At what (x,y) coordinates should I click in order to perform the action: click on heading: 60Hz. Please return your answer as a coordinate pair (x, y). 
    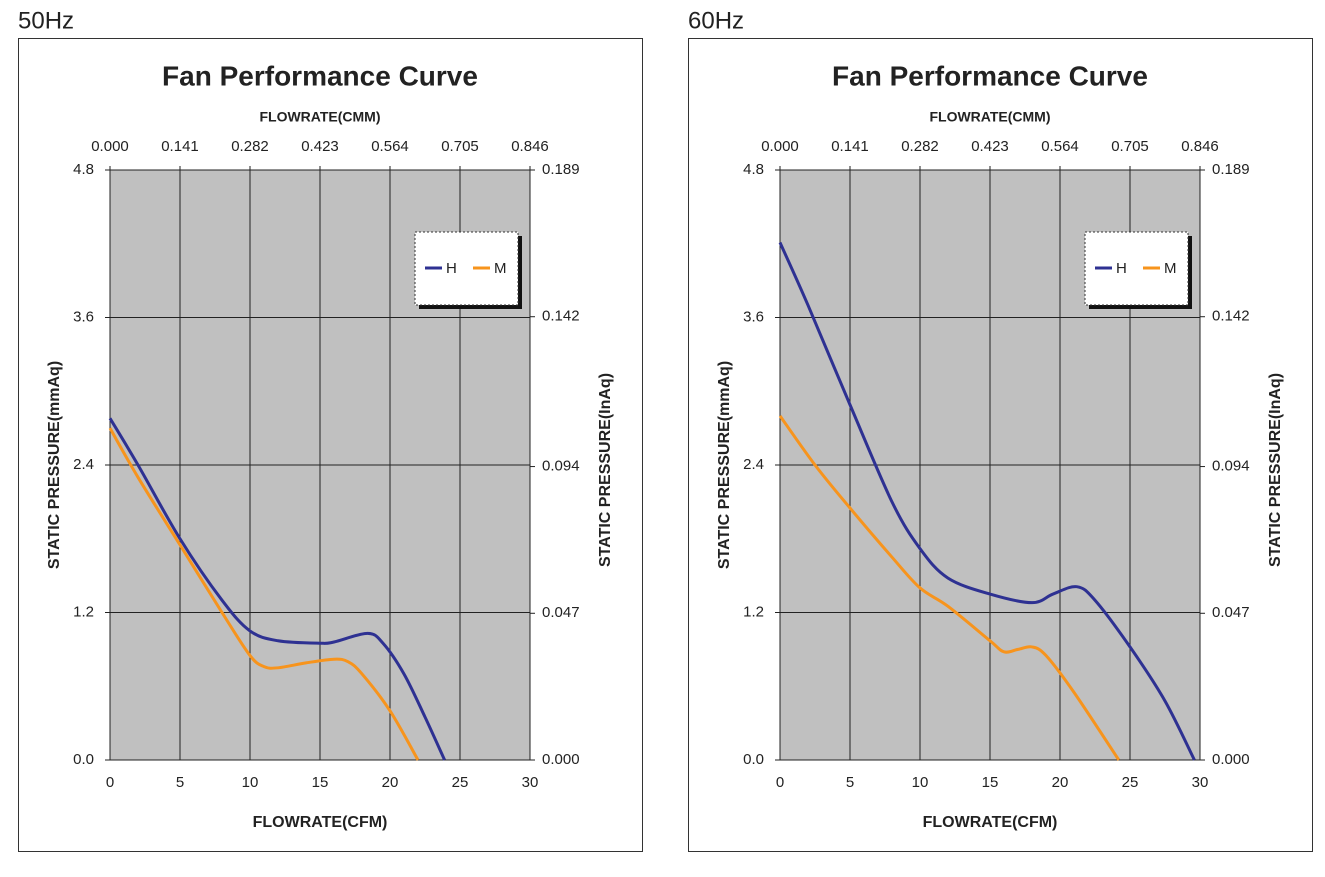
    Looking at the image, I should click on (716, 20).